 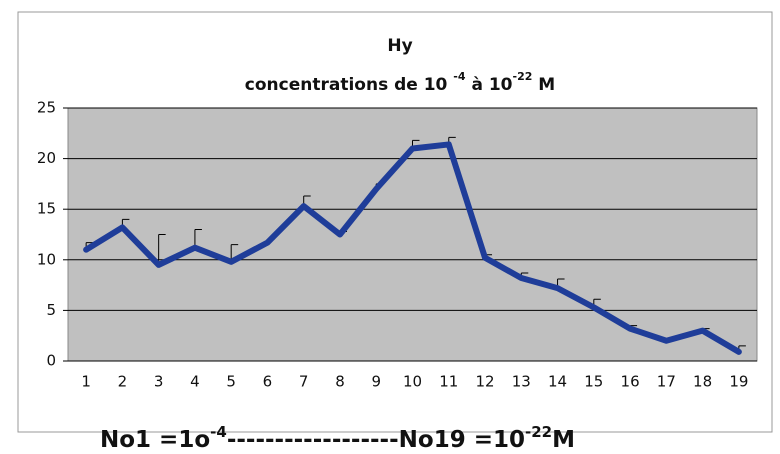 I want to click on subtitle-part: à 10, so click(x=489, y=85).